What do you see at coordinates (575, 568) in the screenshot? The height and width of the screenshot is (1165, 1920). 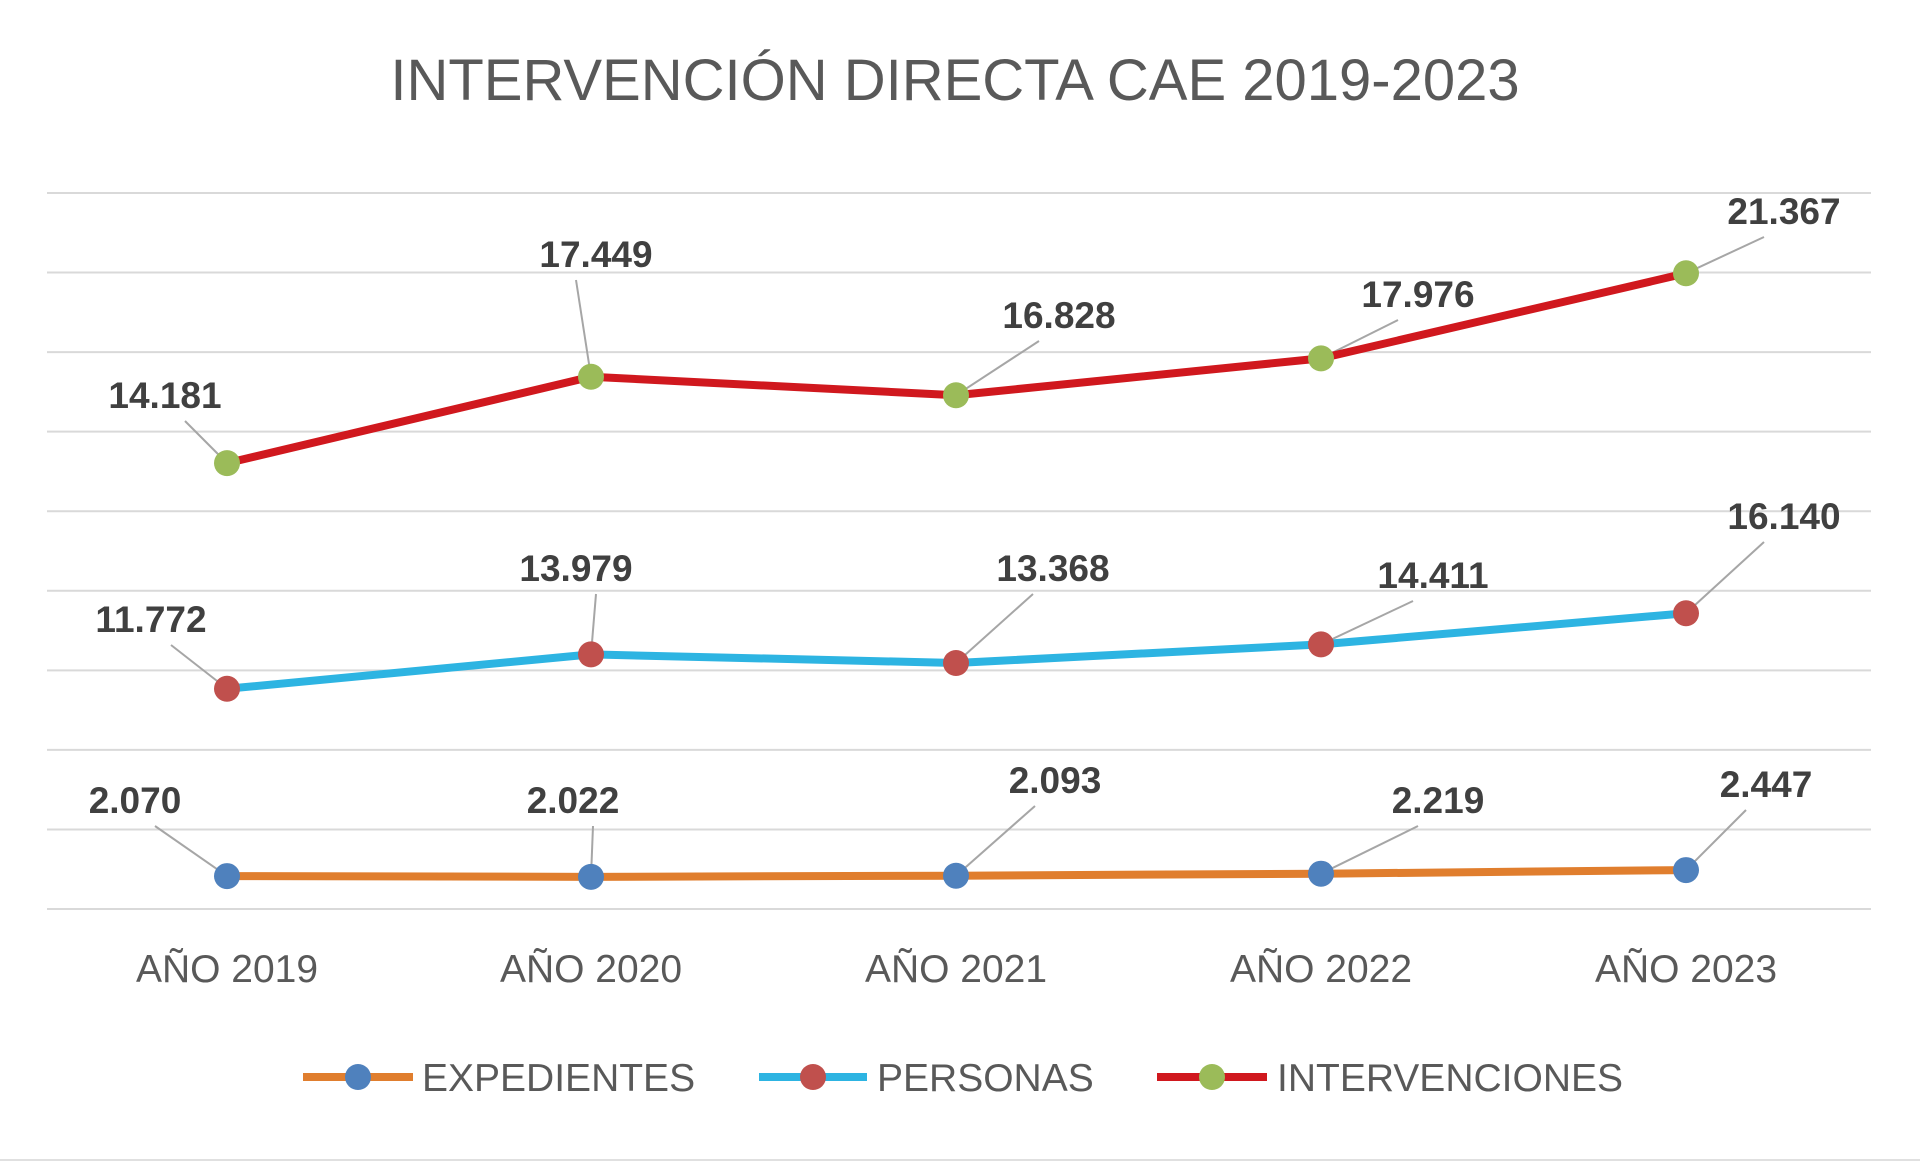 I see `data-label: 13.979` at bounding box center [575, 568].